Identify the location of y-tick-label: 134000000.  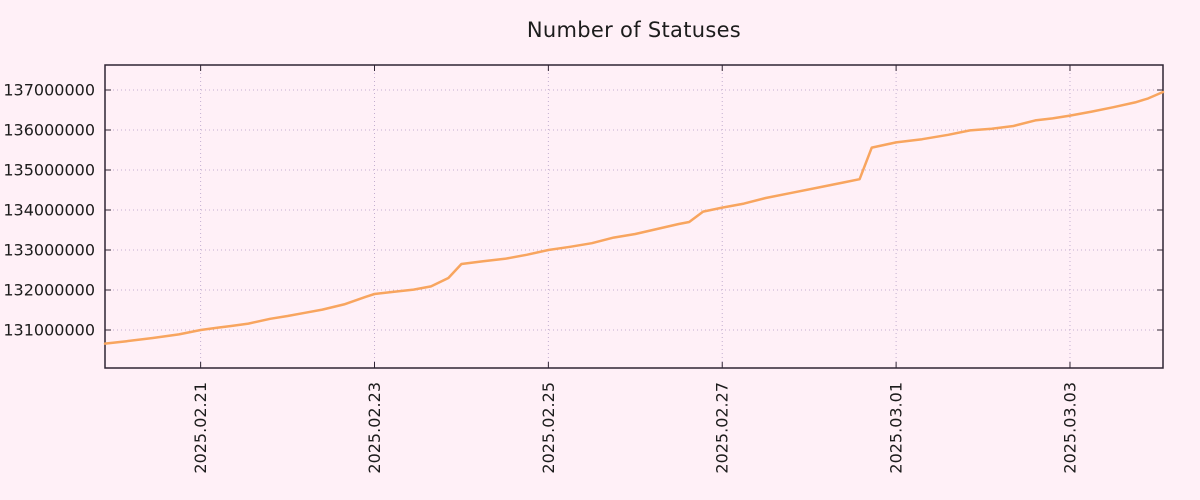
(49, 210).